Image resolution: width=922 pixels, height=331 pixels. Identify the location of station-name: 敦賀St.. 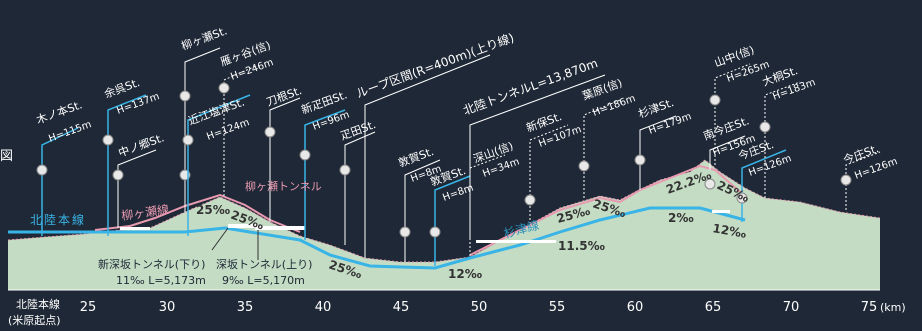
(415, 157).